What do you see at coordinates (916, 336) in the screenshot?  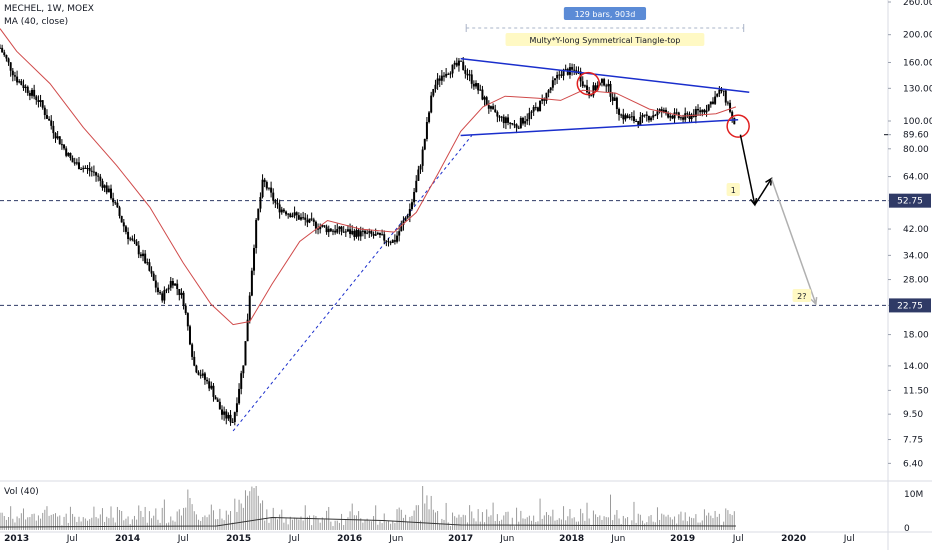 I see `y-tick-label: 18.00` at bounding box center [916, 336].